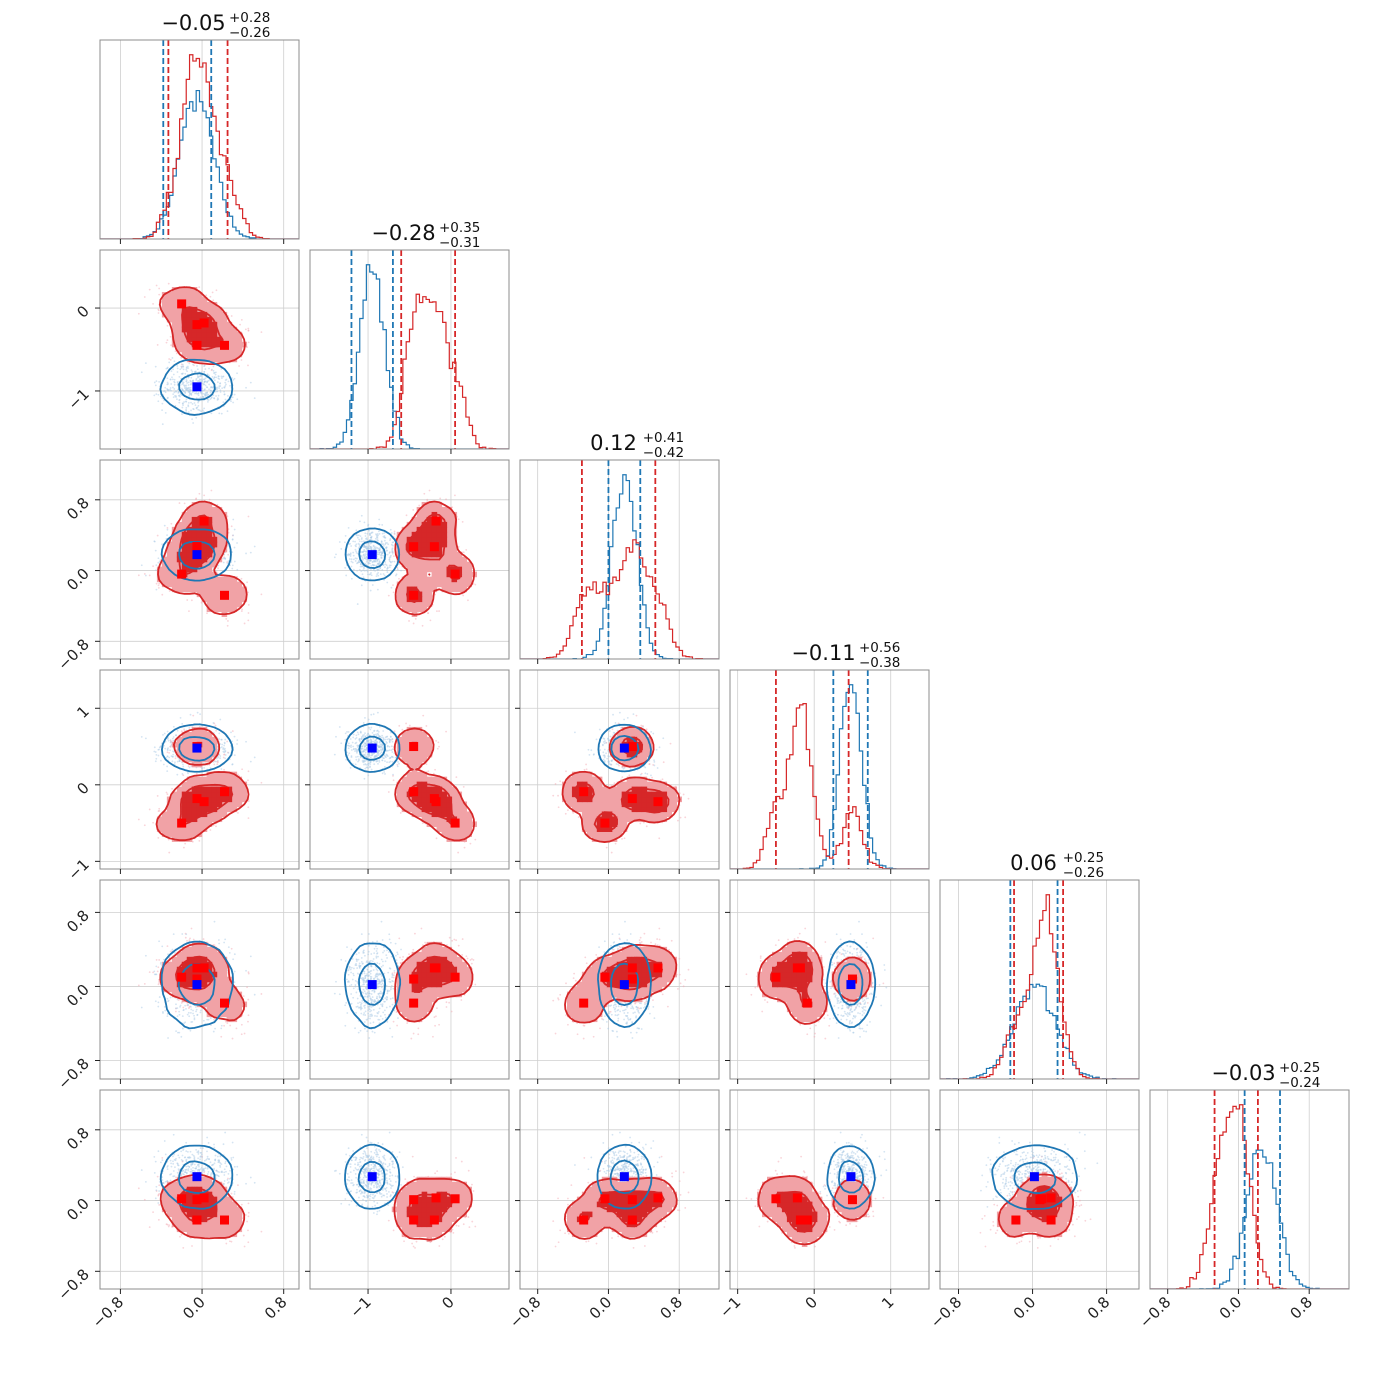 The width and height of the screenshot is (1390, 1390). Describe the element at coordinates (459, 243) in the screenshot. I see `panel-title-minus: −0.31` at that location.